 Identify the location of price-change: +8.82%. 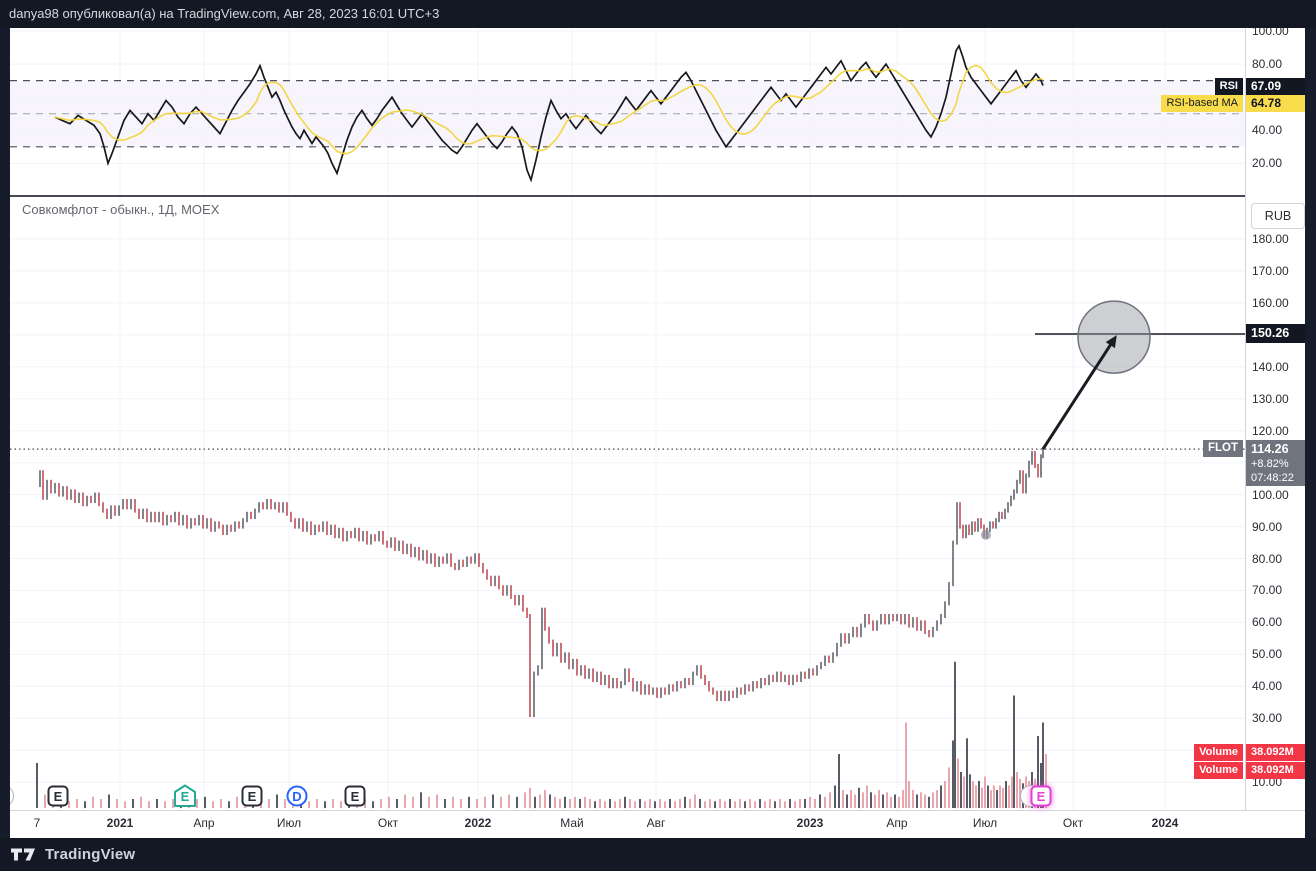
(1270, 464).